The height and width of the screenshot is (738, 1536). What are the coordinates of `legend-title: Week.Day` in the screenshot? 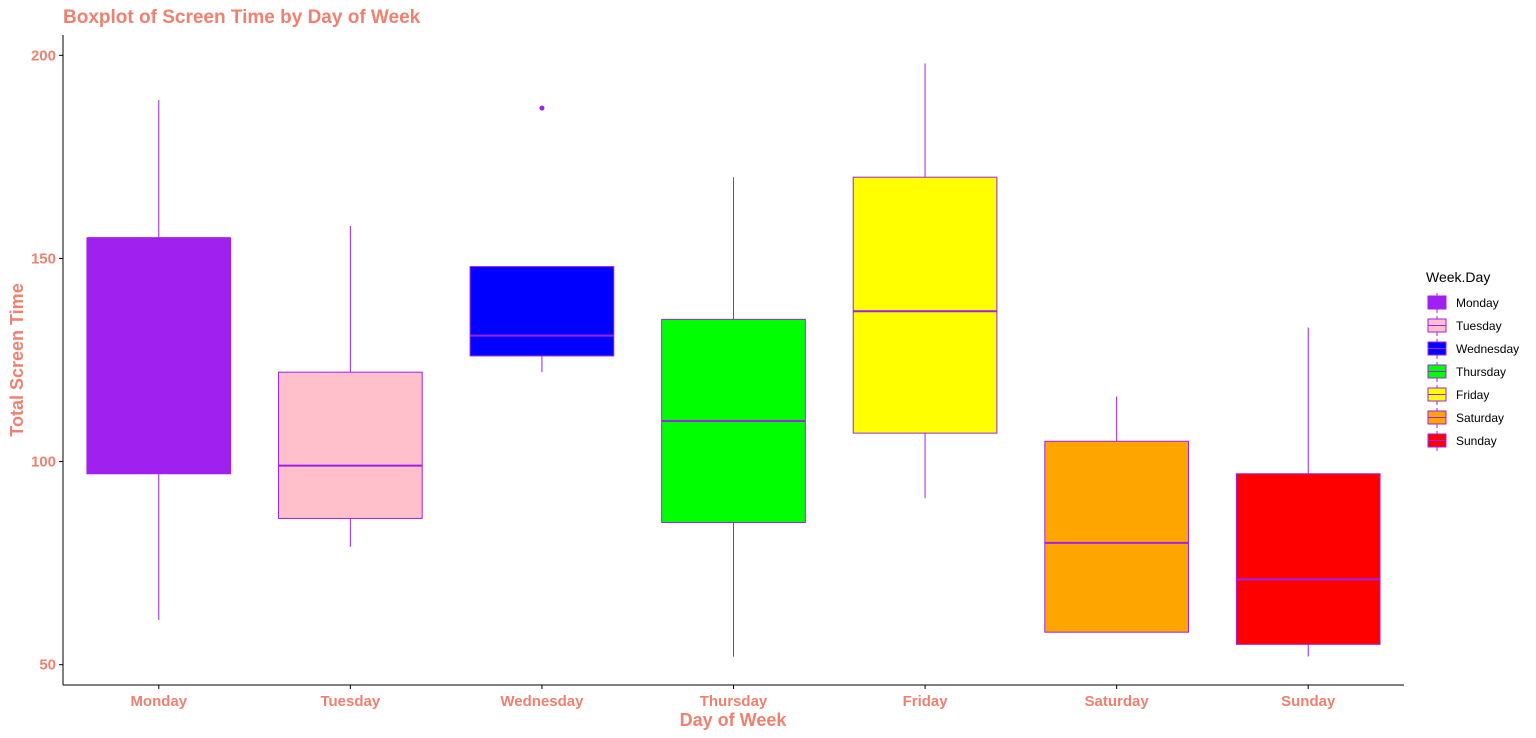 It's located at (1458, 277).